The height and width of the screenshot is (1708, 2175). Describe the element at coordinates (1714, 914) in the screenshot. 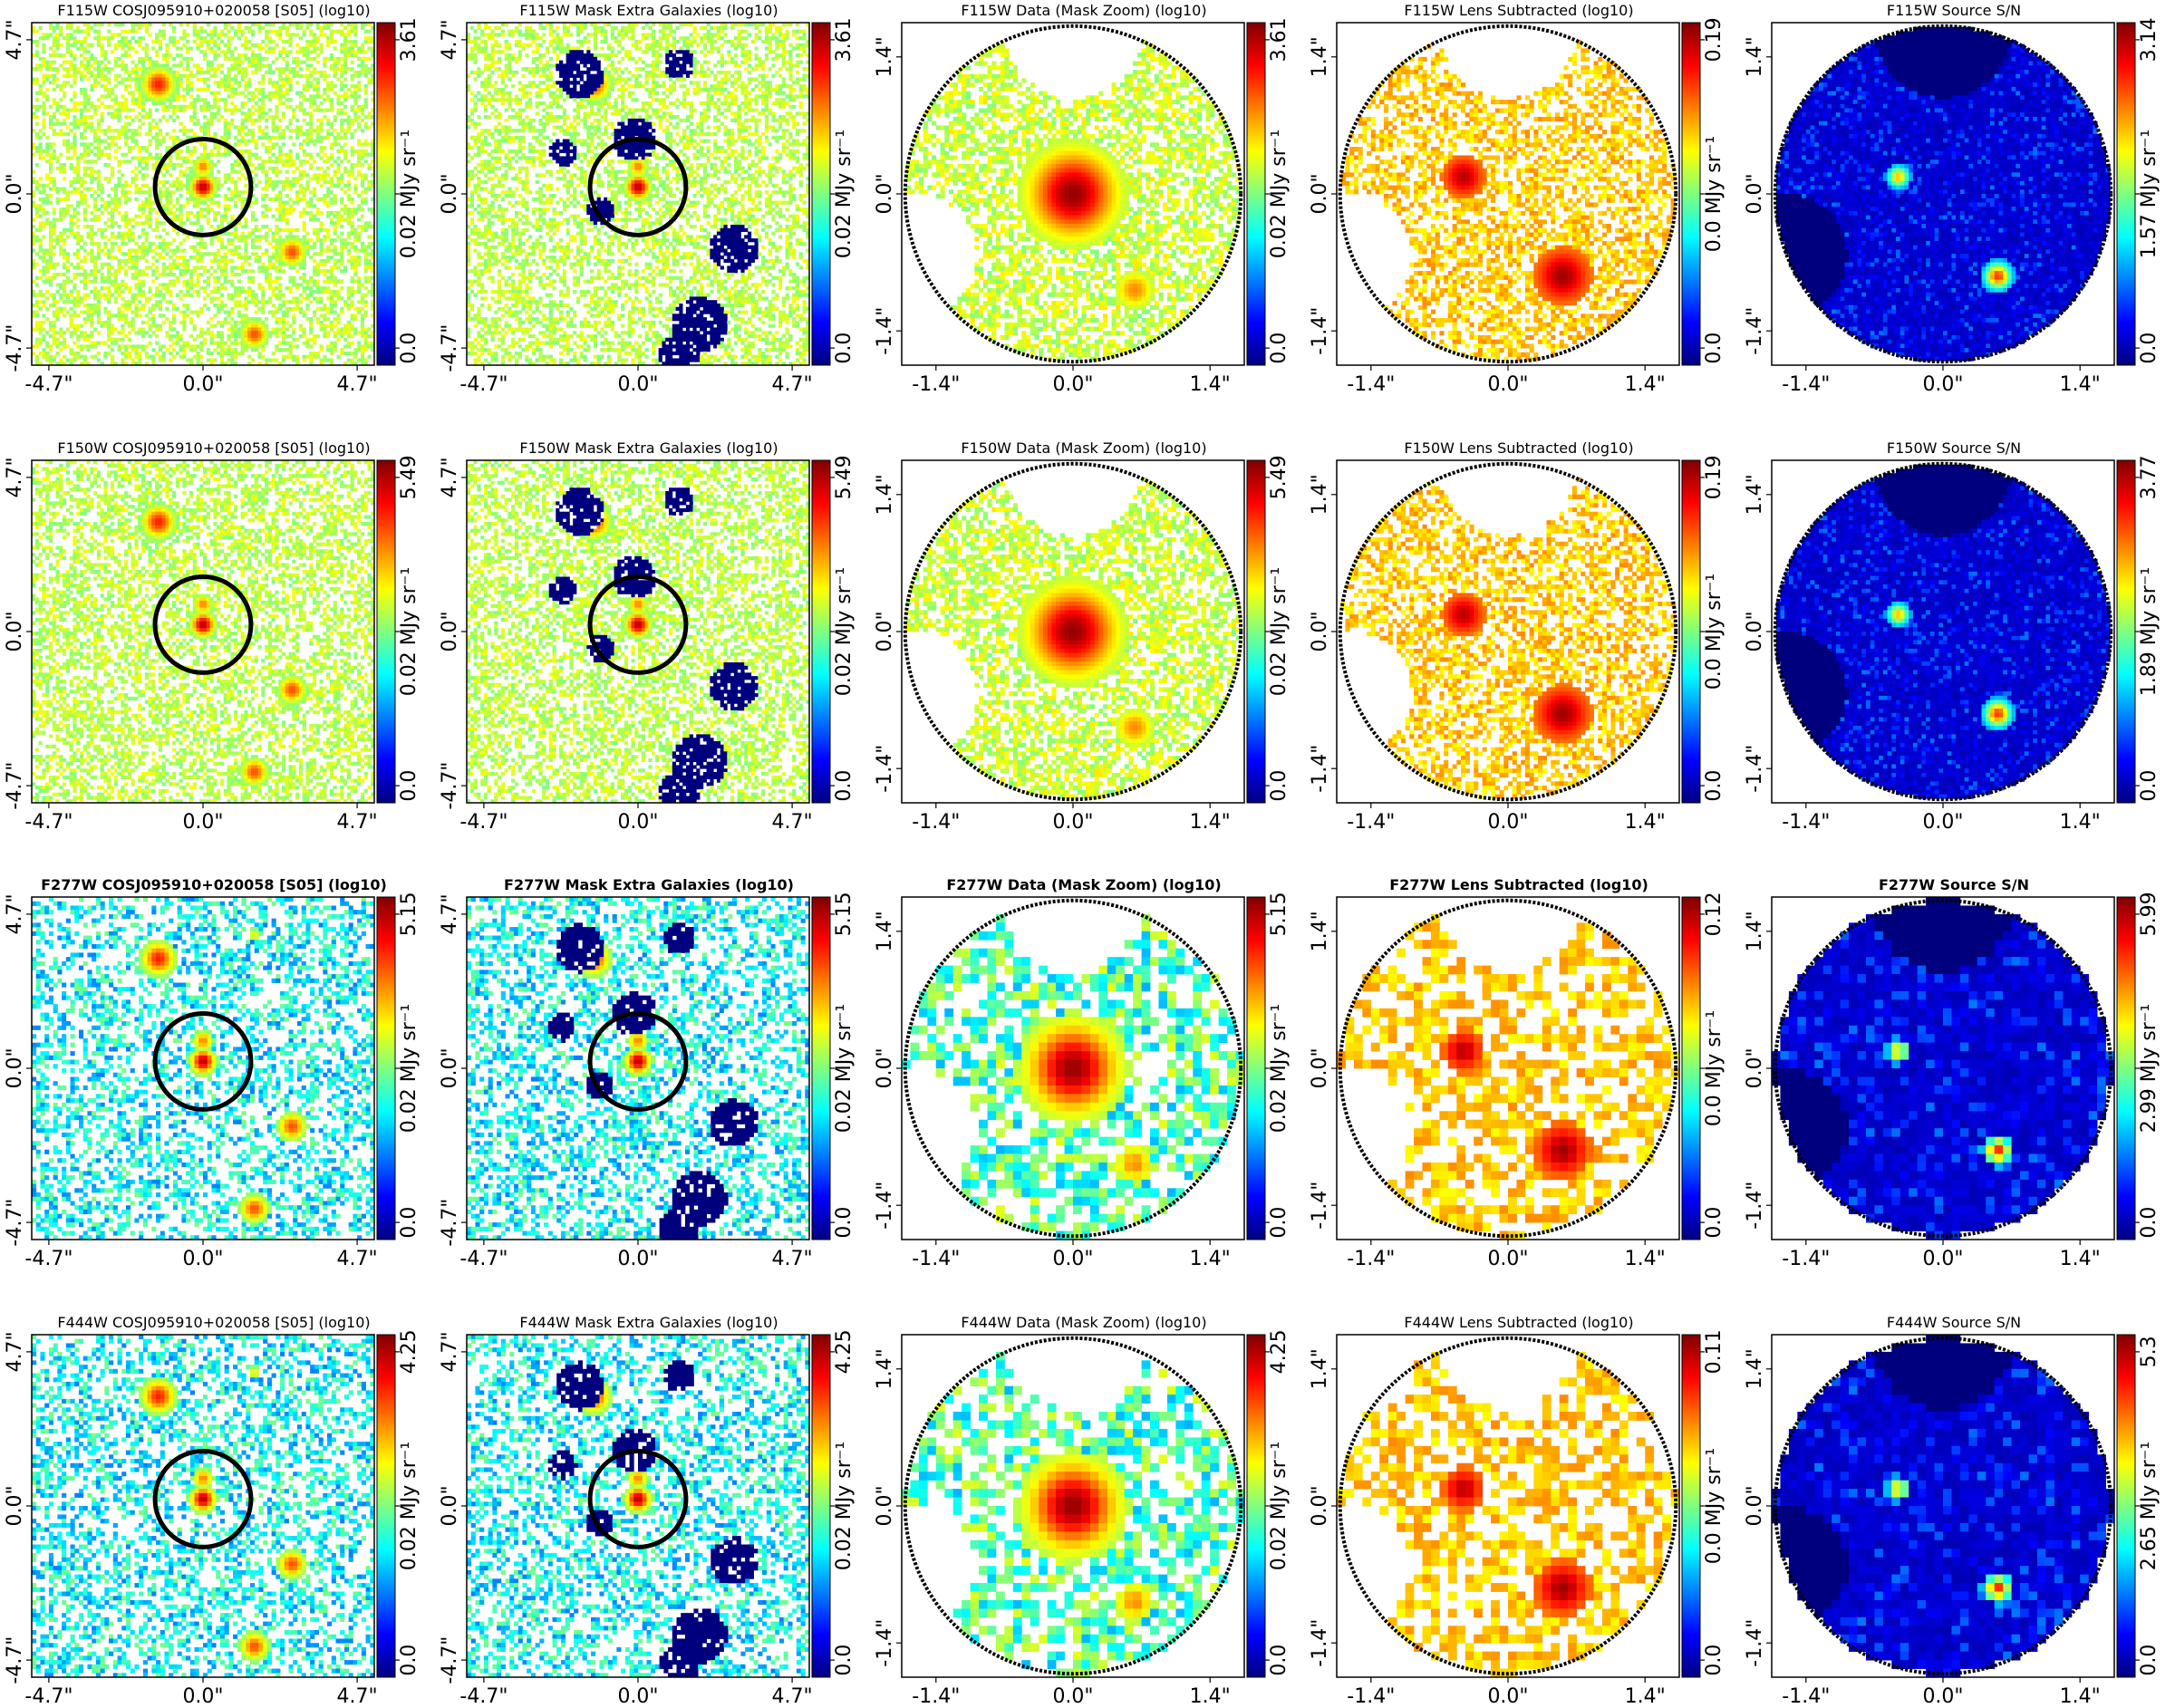

I see `colorbar-tick-label: 0.12` at that location.